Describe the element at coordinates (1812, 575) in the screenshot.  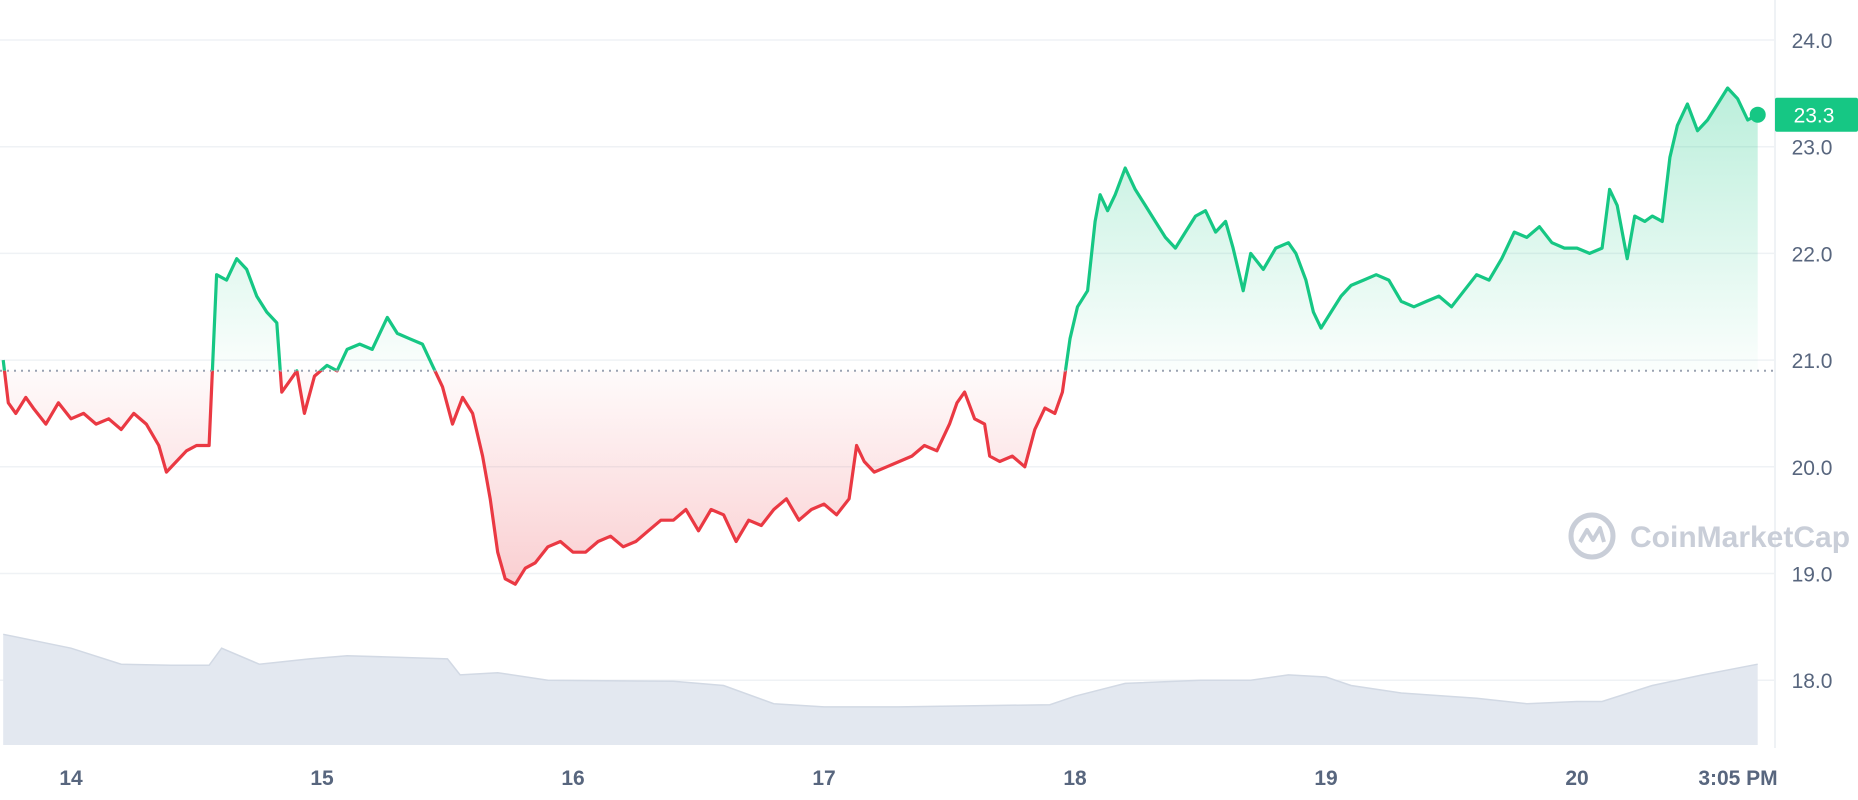
I see `y-tick-label: 19.0` at that location.